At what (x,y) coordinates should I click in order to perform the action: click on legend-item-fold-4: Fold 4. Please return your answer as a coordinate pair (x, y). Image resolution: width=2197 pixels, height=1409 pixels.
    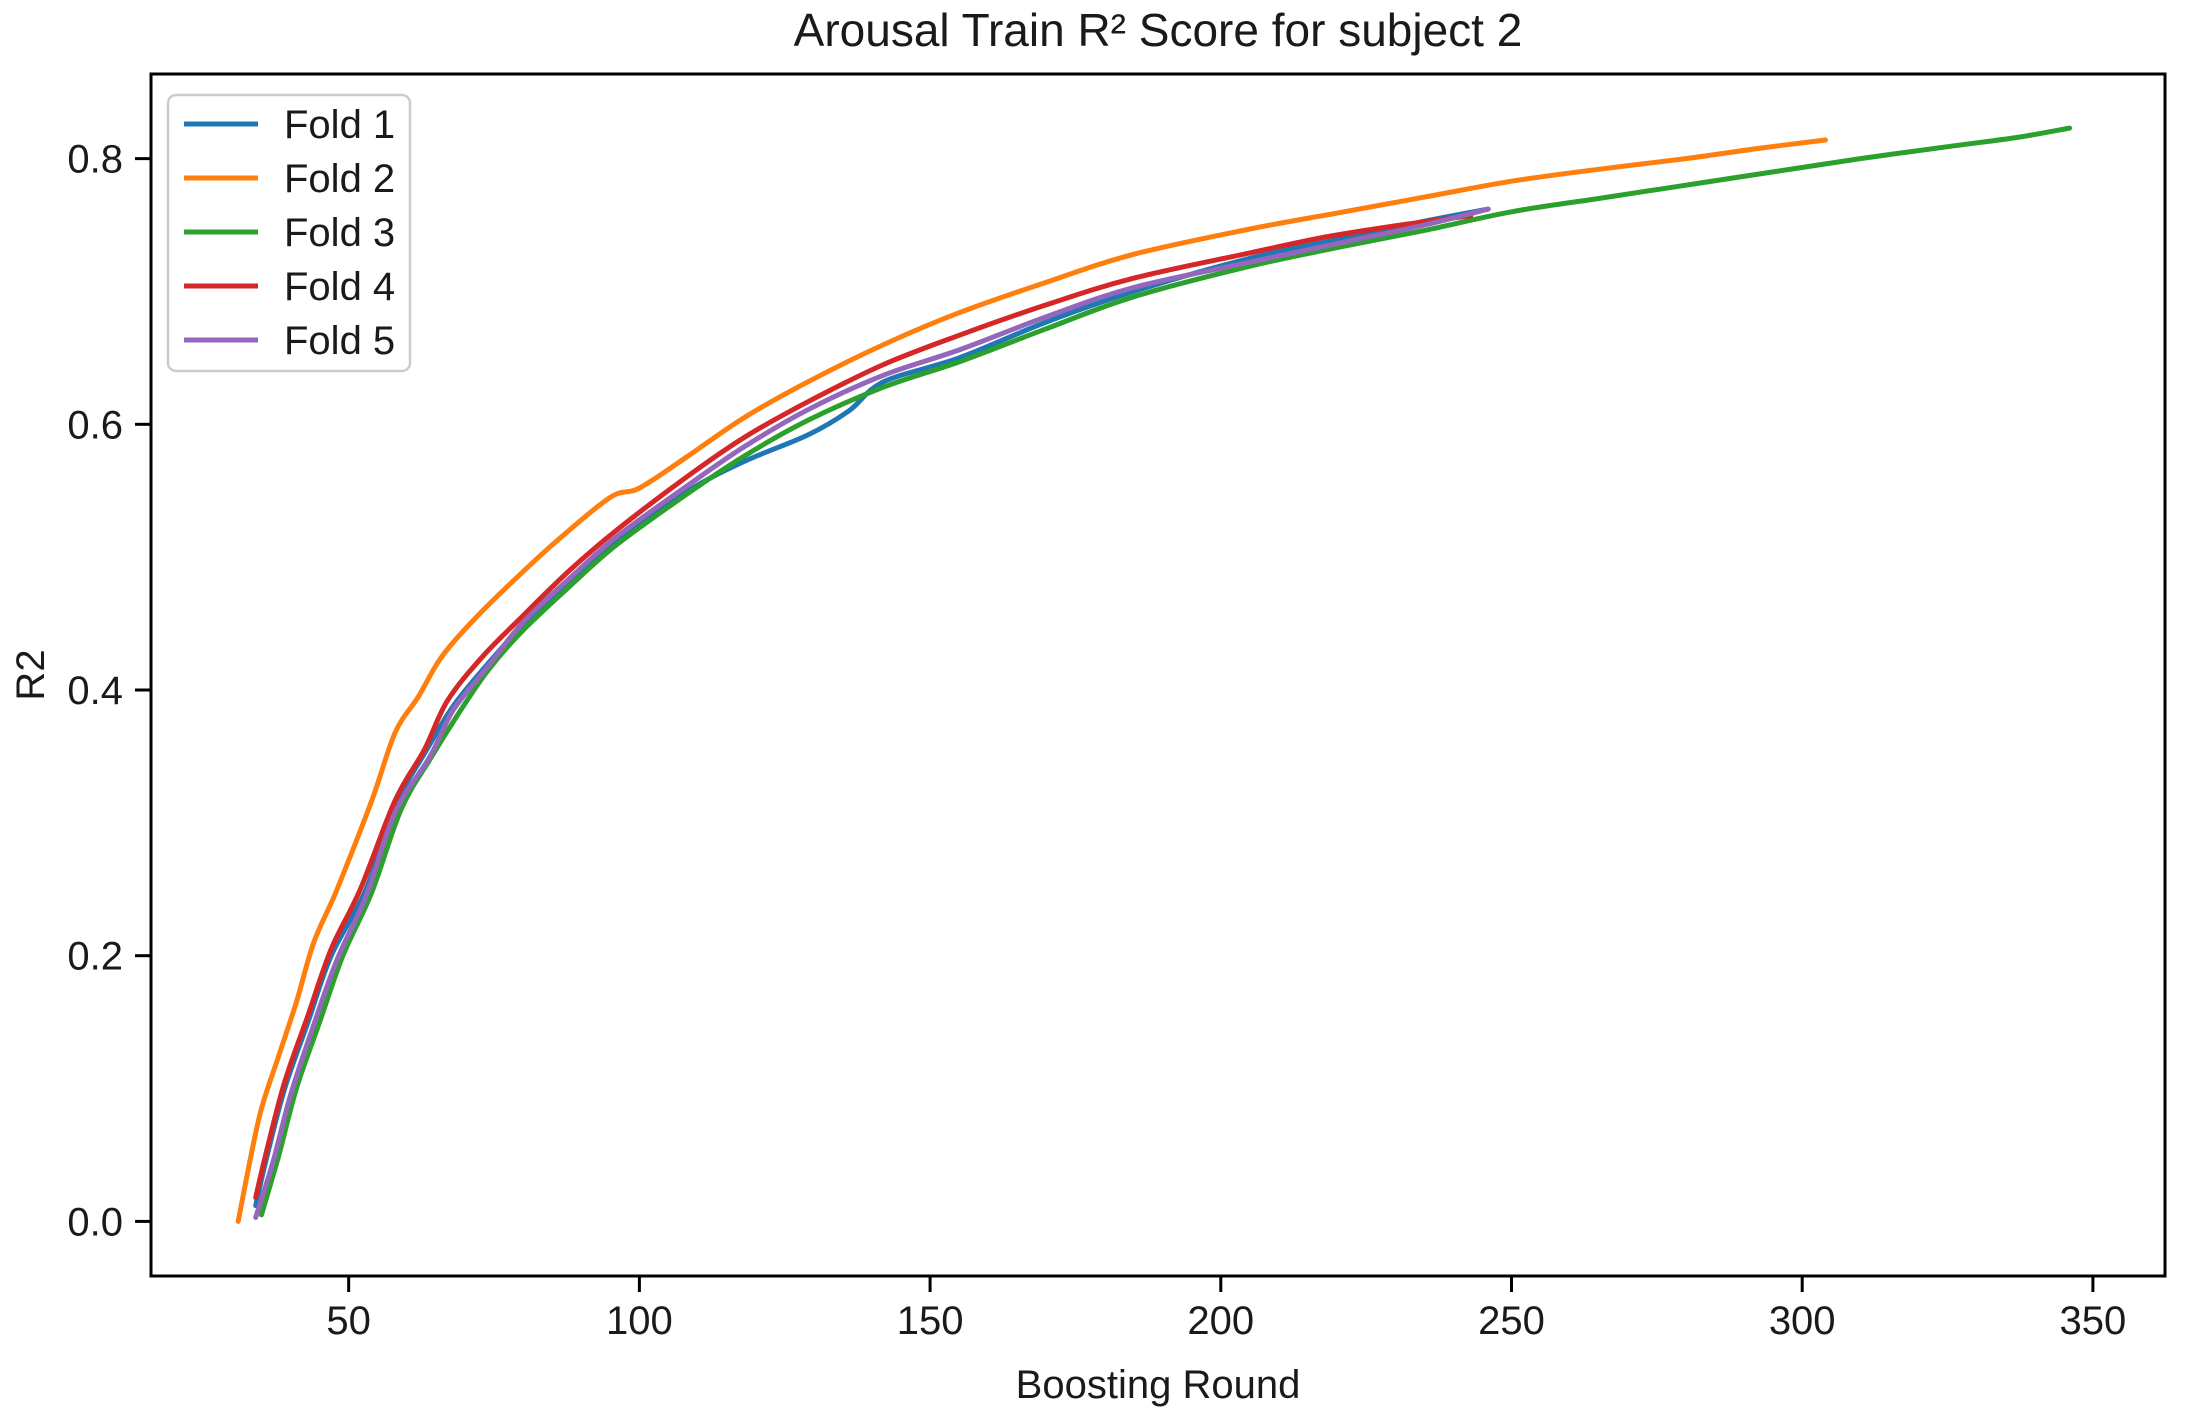
    Looking at the image, I should click on (289, 287).